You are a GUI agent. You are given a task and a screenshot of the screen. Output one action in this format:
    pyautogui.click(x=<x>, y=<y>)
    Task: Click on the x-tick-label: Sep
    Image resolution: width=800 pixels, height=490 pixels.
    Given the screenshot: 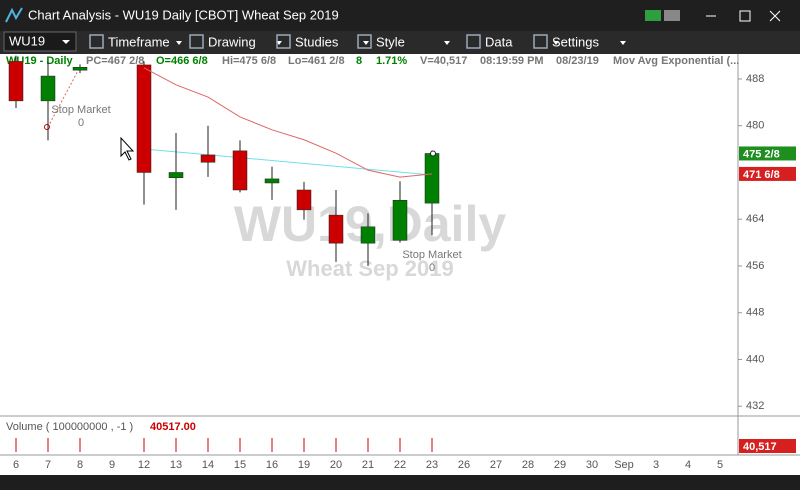 What is the action you would take?
    pyautogui.click(x=624, y=465)
    